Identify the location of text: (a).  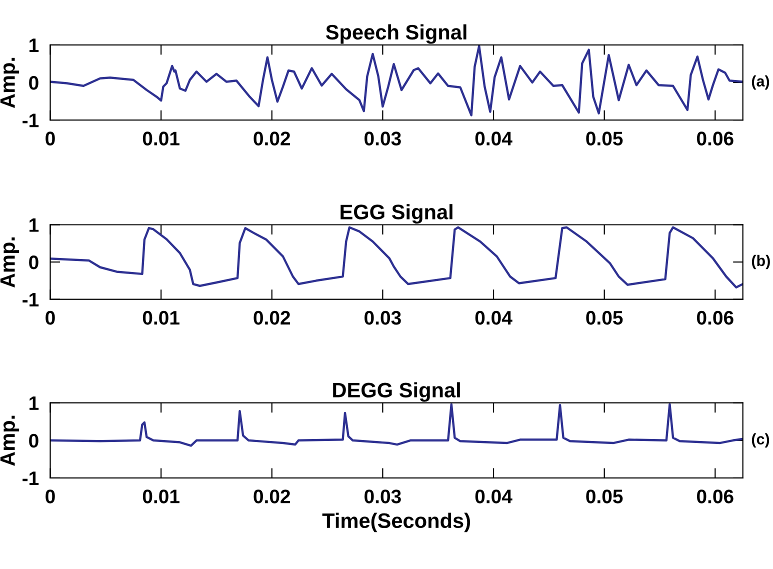
(761, 82).